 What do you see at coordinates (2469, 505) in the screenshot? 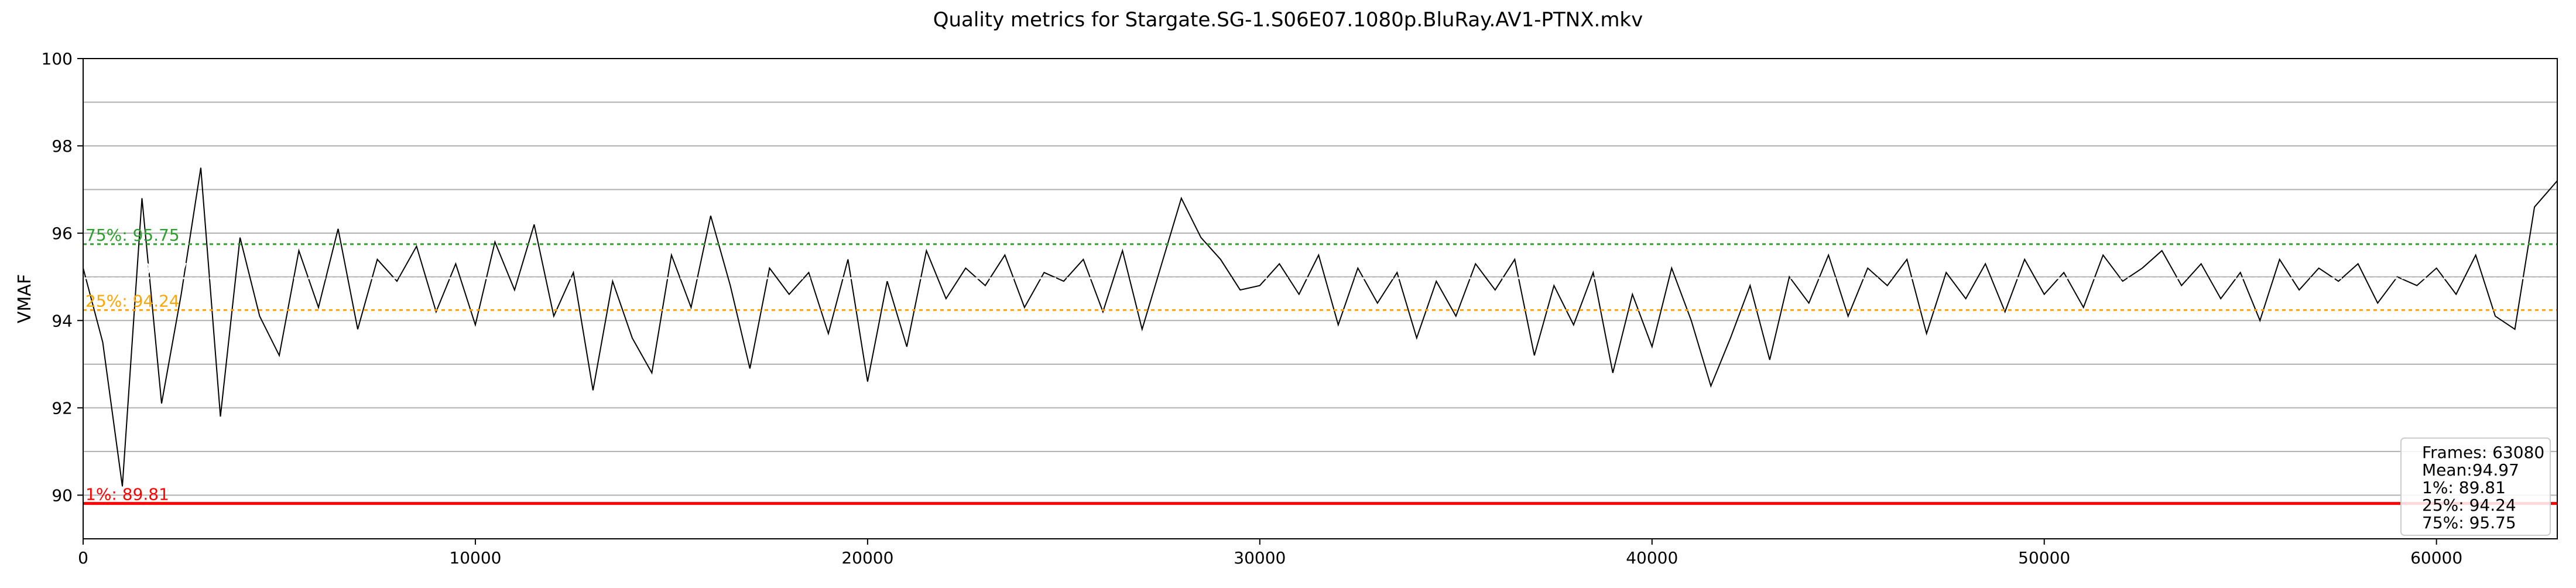
I see `legend-entry: 25%: 94.24` at bounding box center [2469, 505].